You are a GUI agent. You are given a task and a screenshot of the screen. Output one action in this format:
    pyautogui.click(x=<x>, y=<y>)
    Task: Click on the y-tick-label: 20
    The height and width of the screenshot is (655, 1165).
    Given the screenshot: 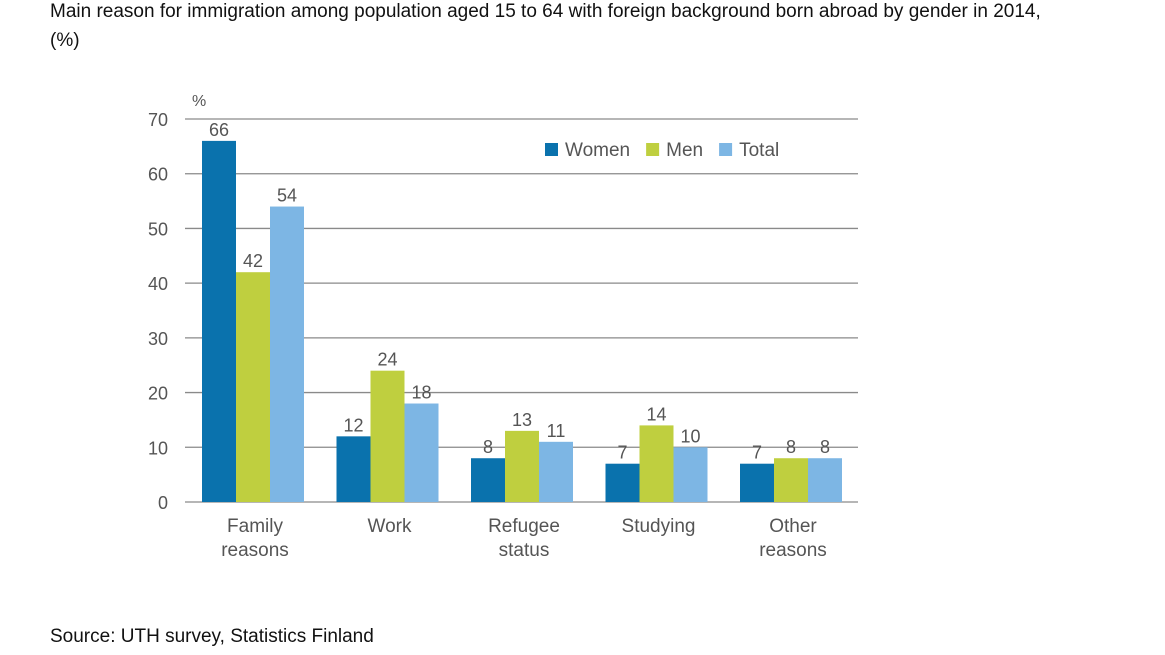 What is the action you would take?
    pyautogui.click(x=158, y=394)
    